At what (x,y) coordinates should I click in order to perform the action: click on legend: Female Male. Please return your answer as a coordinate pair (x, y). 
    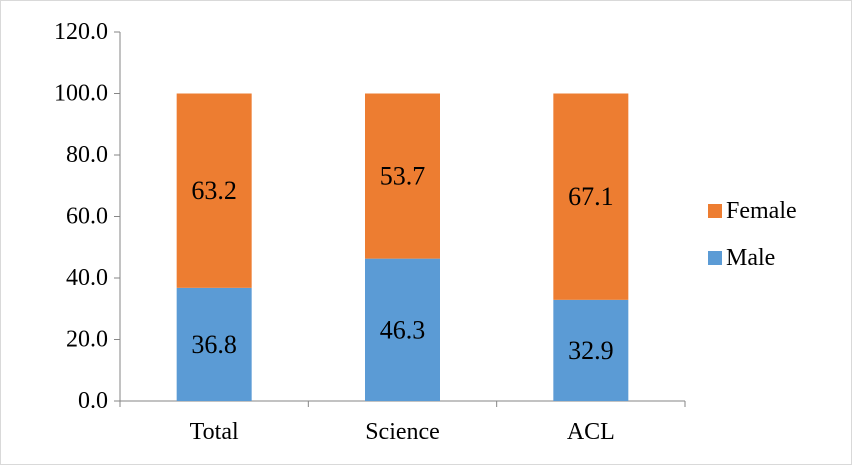
    Looking at the image, I should click on (752, 234).